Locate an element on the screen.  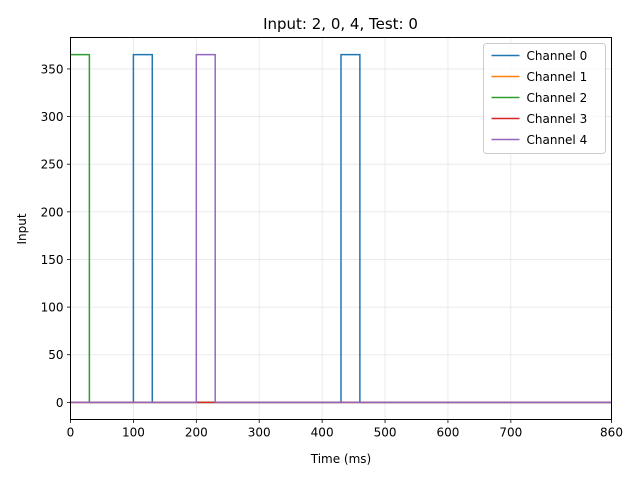
legend-frame is located at coordinates (544, 98).